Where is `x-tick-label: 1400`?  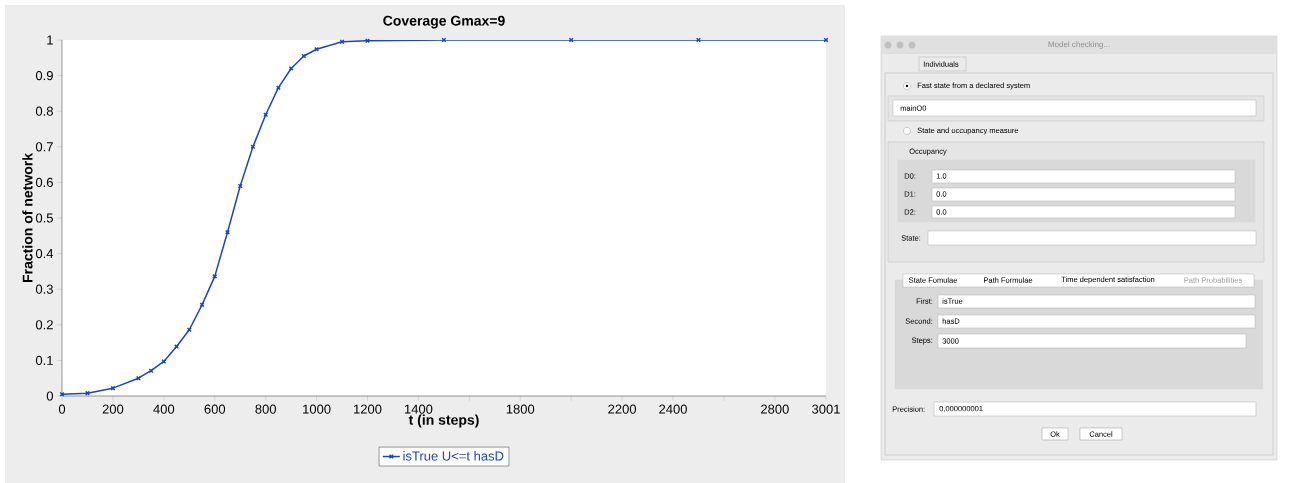
x-tick-label: 1400 is located at coordinates (418, 409).